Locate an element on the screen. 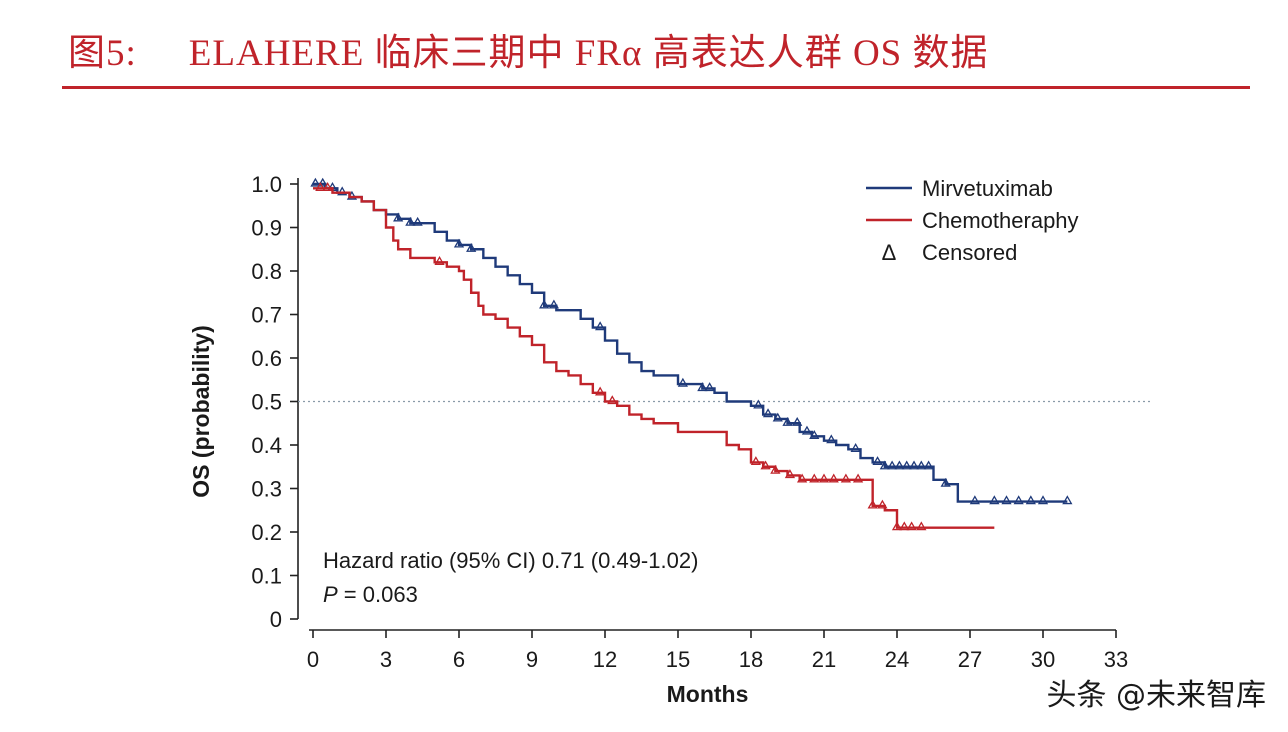 This screenshot has width=1288, height=732. x-tick-label: 6 is located at coordinates (459, 659).